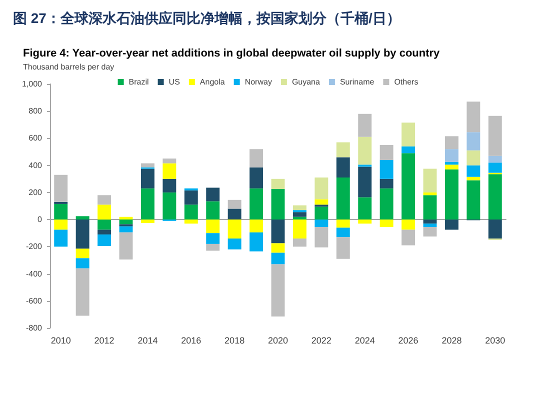 This screenshot has height=394, width=536. I want to click on y-tick-label: 600, so click(35, 138).